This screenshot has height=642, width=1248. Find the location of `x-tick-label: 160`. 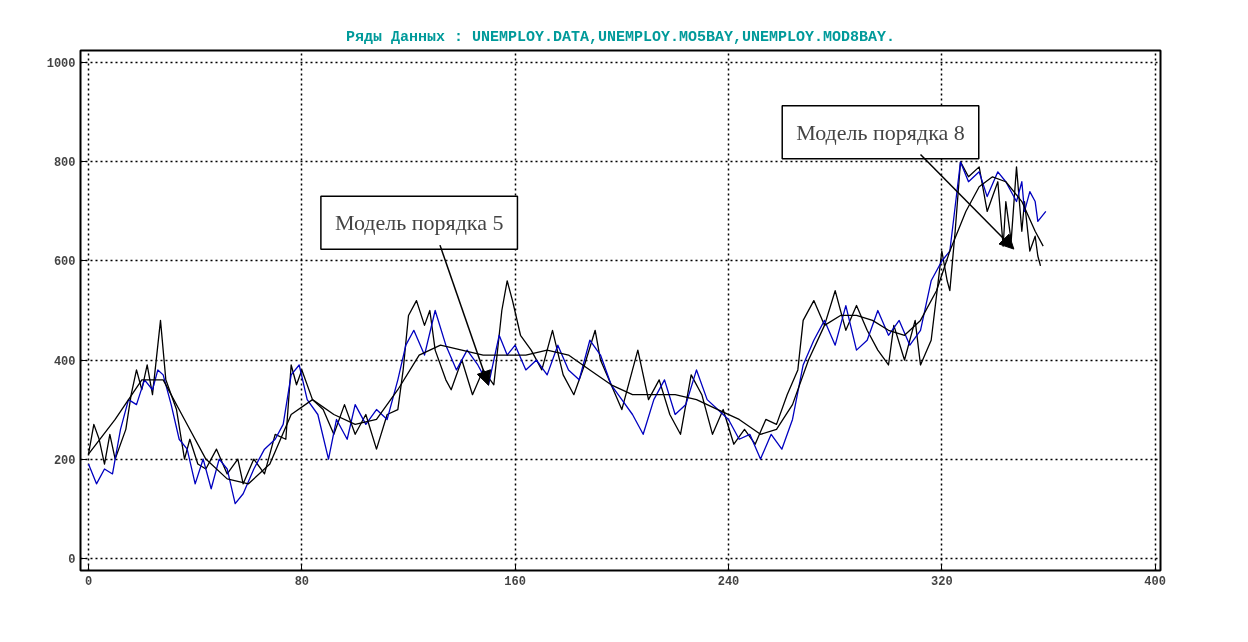

x-tick-label: 160 is located at coordinates (515, 581).